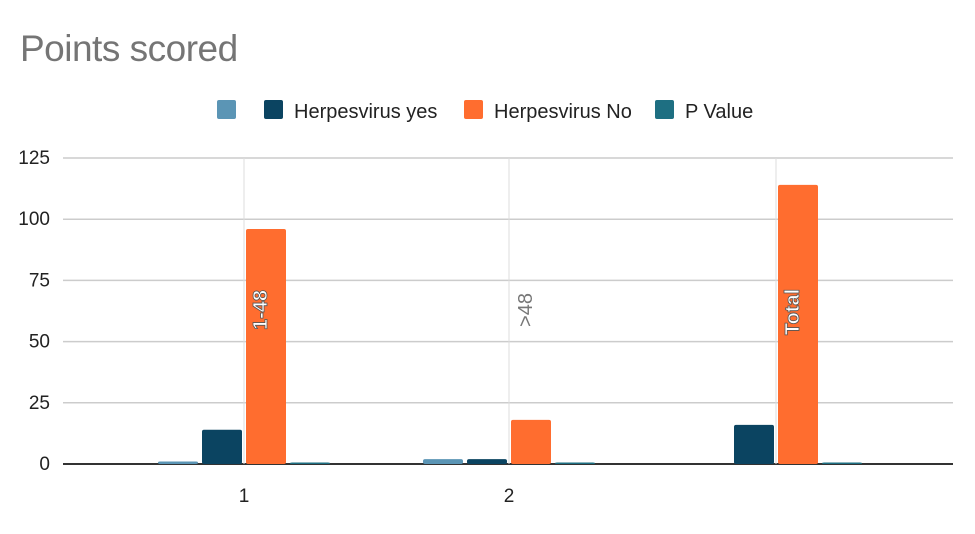  Describe the element at coordinates (34, 219) in the screenshot. I see `y-tick-label: 100` at that location.